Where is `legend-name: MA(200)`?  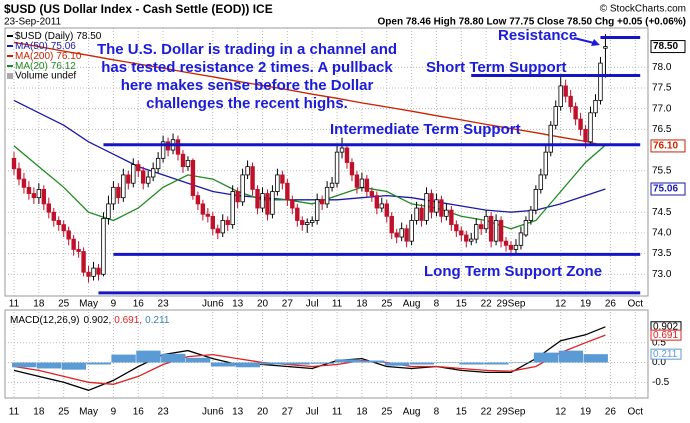
legend-name: MA(200) is located at coordinates (34, 56).